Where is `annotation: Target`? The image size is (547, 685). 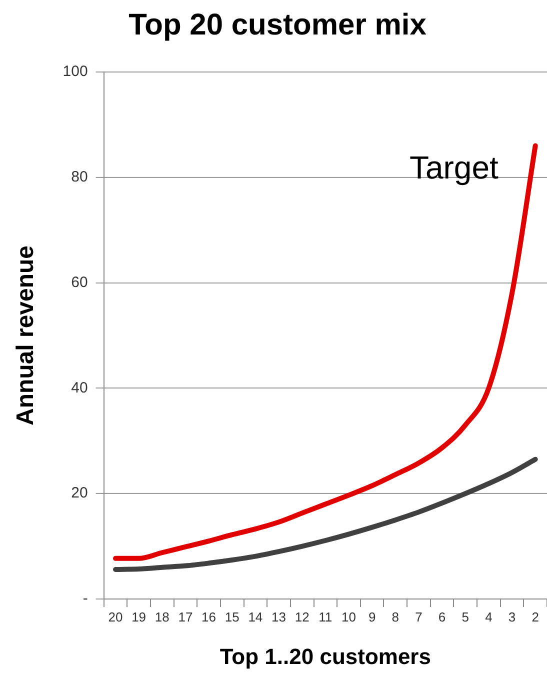 annotation: Target is located at coordinates (454, 167).